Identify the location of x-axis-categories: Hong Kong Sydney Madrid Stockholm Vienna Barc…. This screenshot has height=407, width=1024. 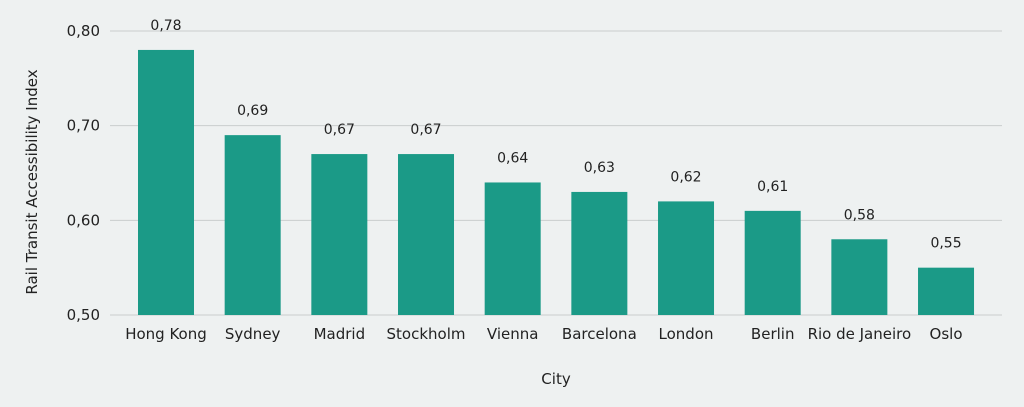
(543, 334).